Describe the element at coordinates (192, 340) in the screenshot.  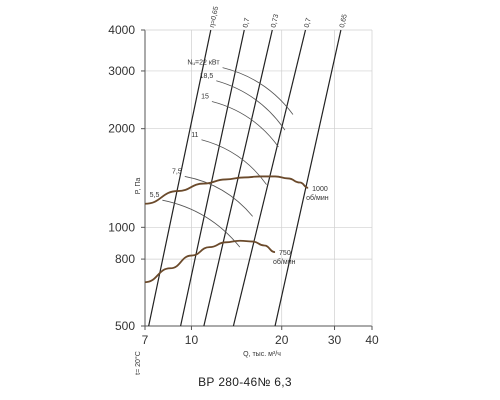
I see `x-tick-label: 10` at that location.